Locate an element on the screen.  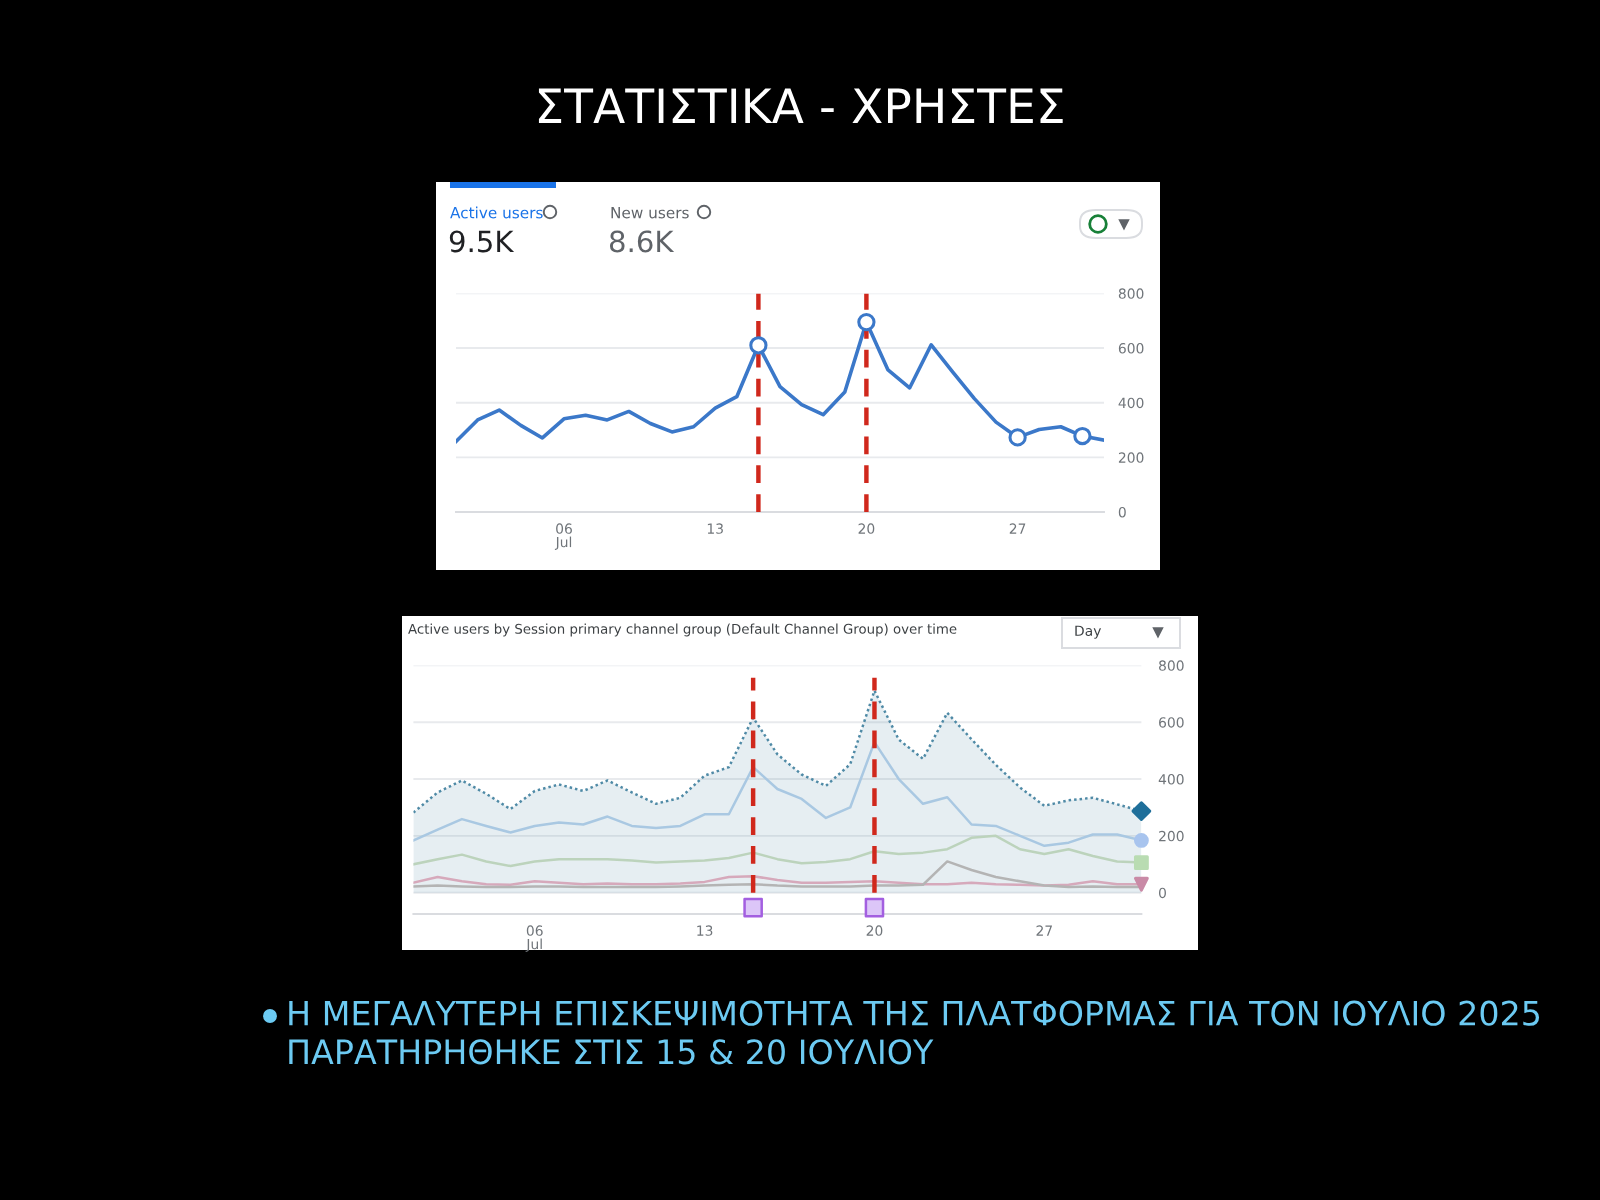
text: 8.6K is located at coordinates (642, 241).